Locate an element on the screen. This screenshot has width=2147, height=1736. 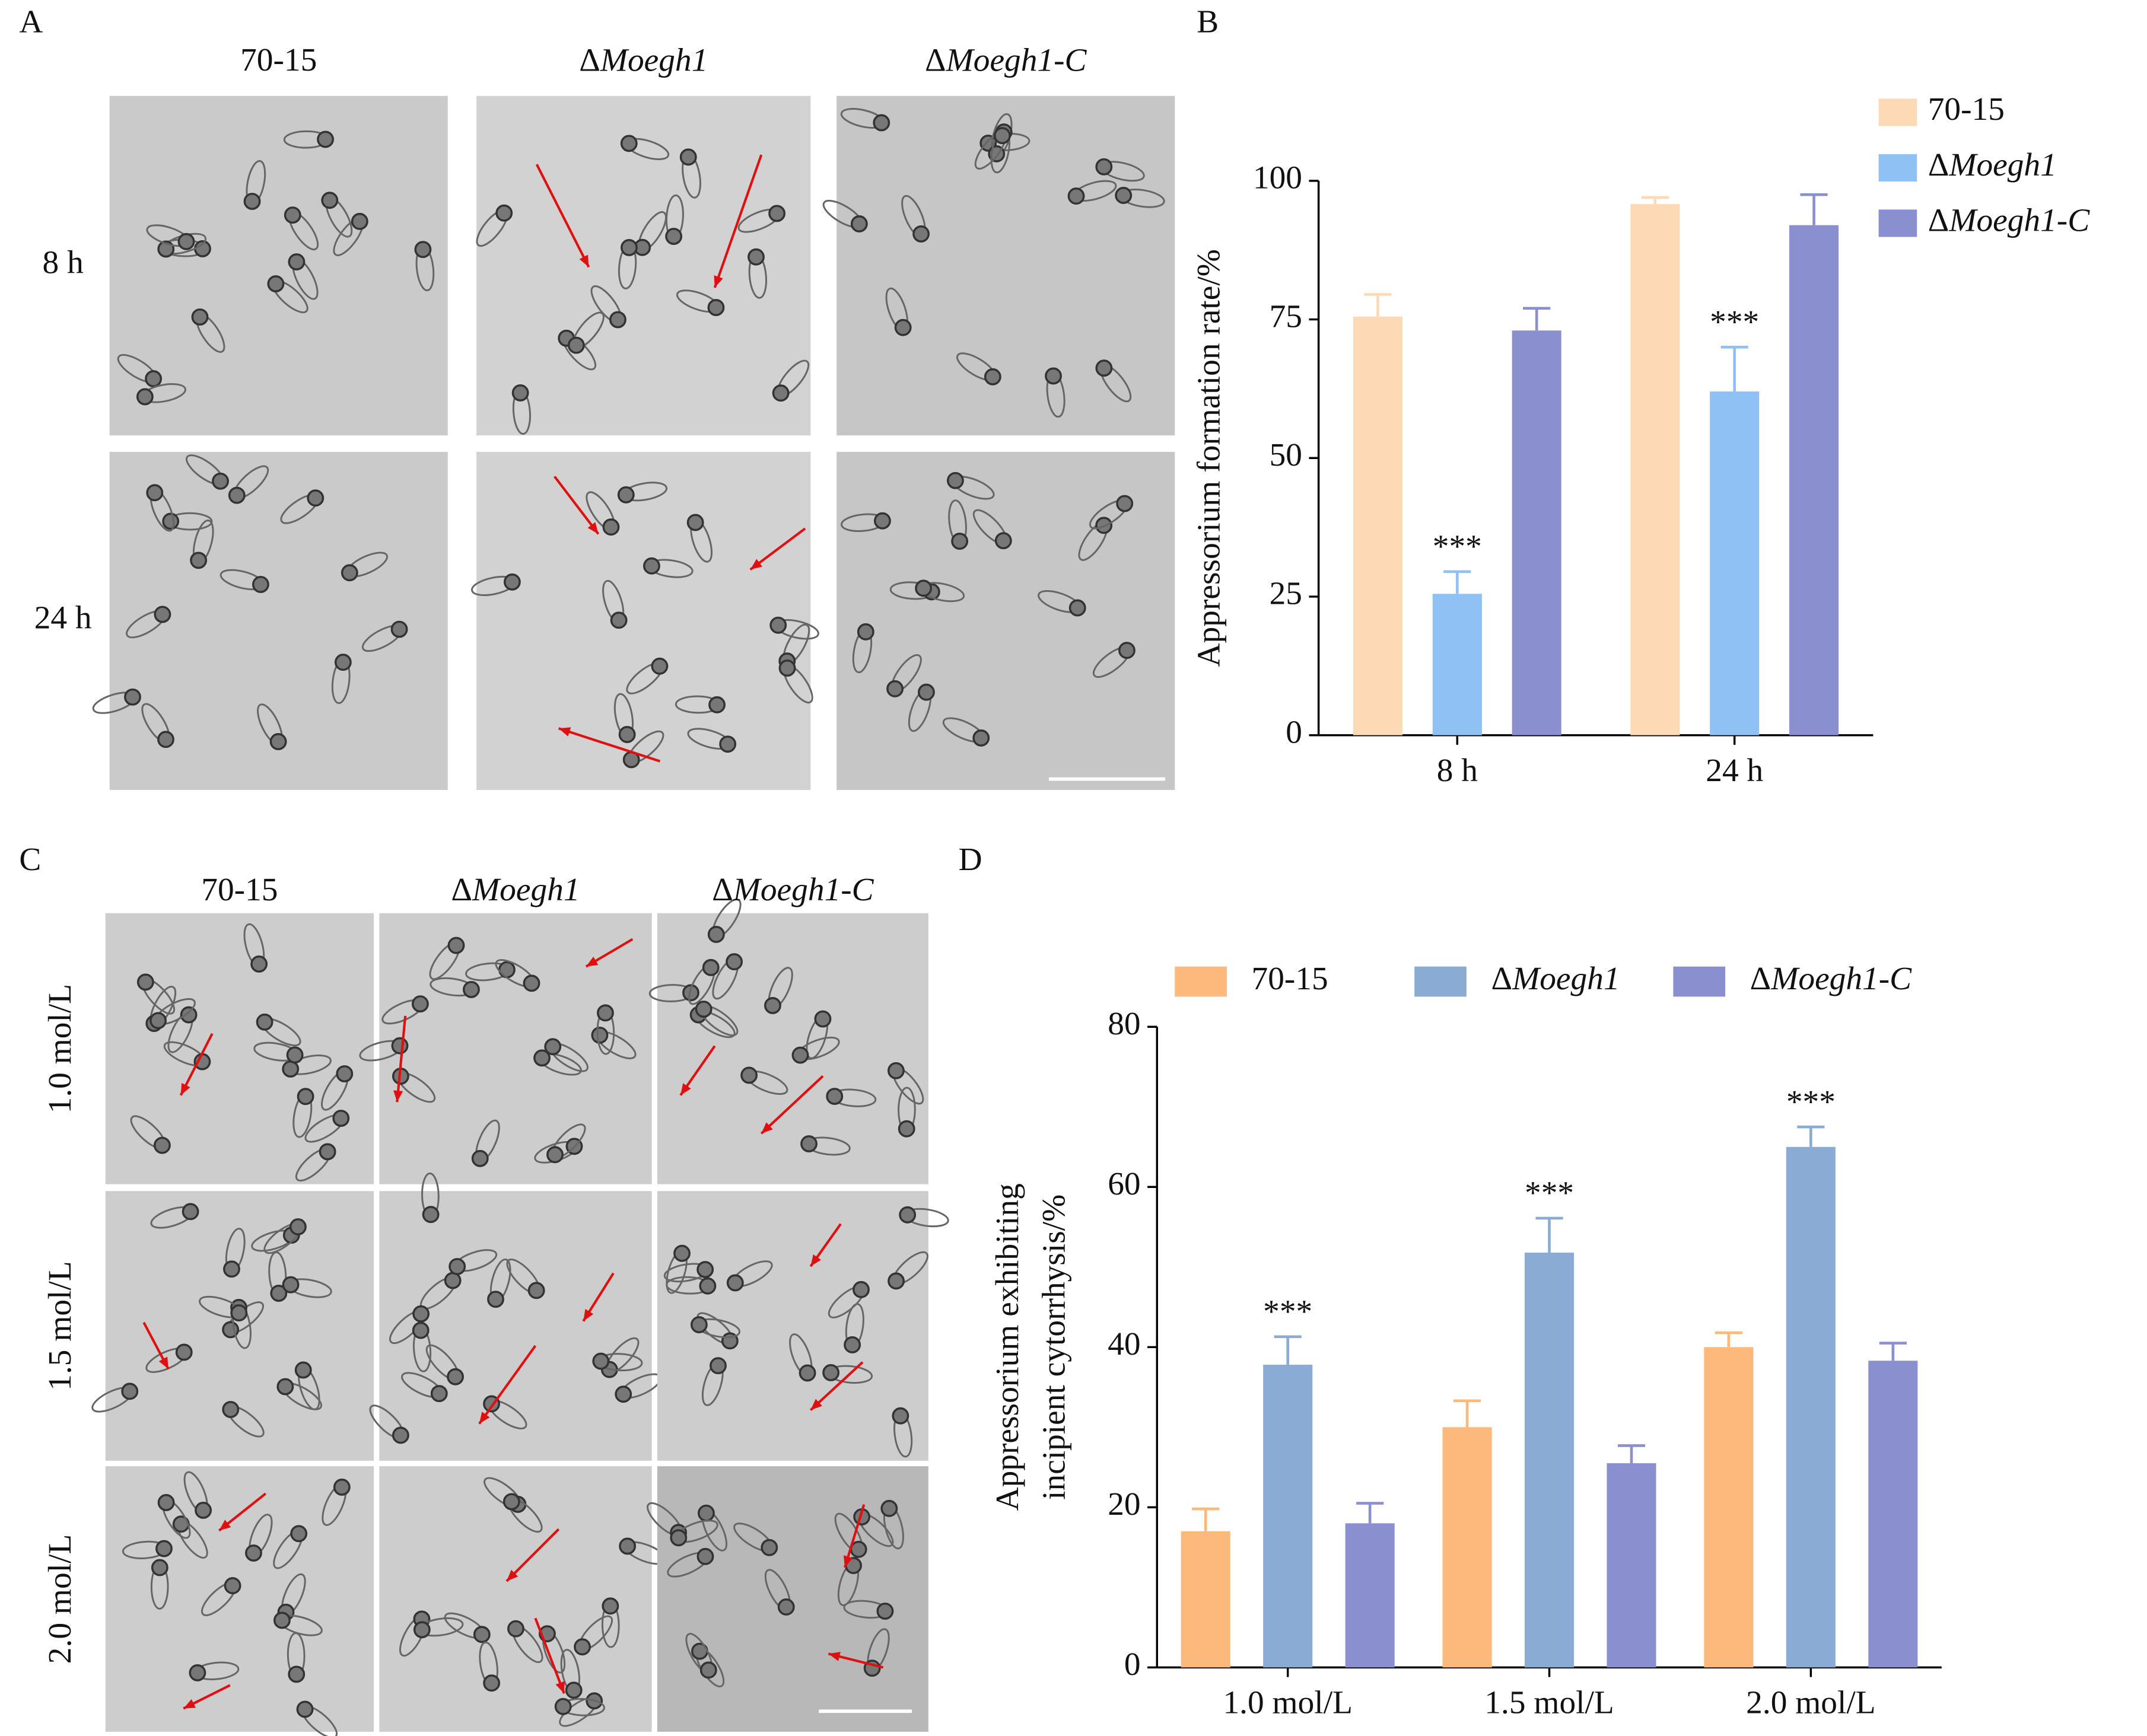
text-part: Moegh1-C is located at coordinates (803, 889).